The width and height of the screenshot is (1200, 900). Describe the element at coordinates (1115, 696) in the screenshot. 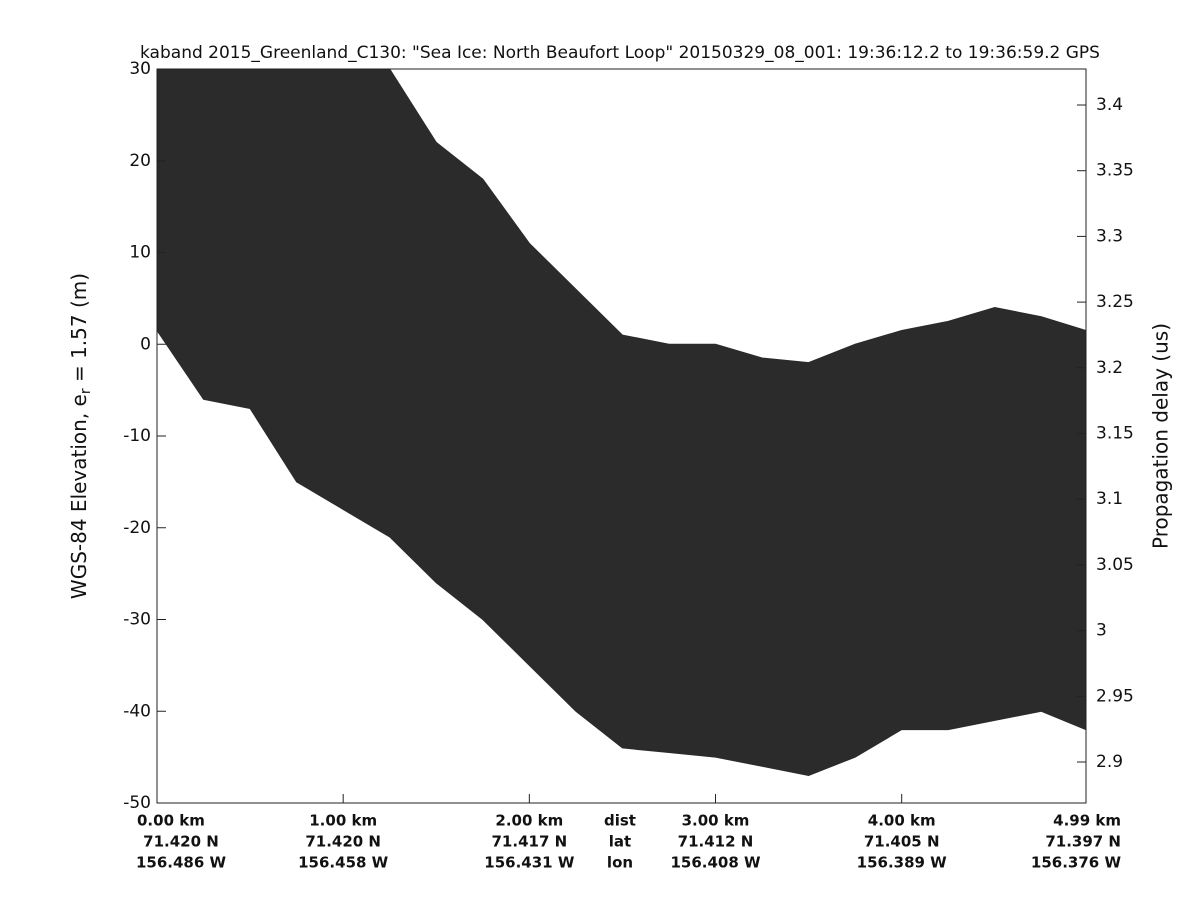

I see `y2-tick-label: 2.95` at that location.